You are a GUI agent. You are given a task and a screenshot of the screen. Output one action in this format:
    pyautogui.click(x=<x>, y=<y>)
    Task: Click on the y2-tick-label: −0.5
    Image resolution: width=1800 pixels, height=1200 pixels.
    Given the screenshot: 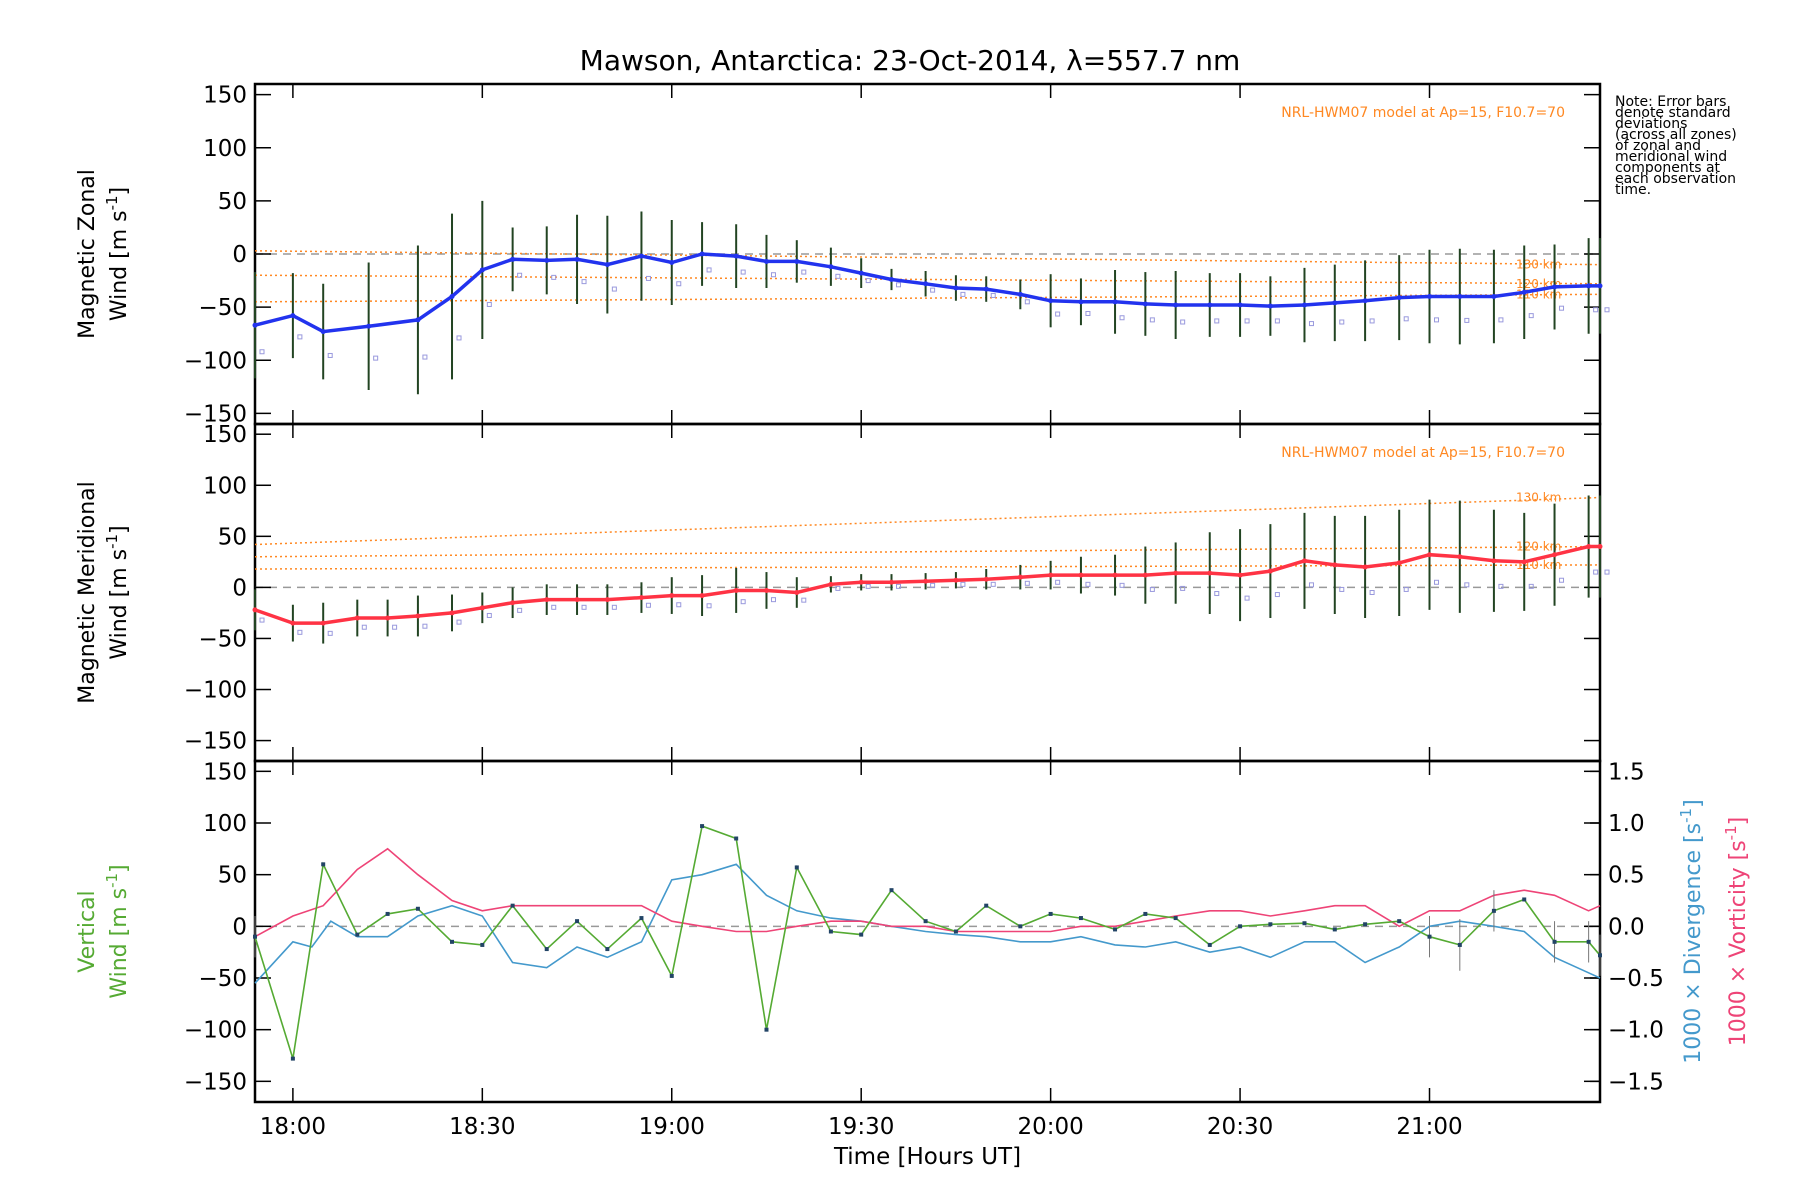 What is the action you would take?
    pyautogui.click(x=1636, y=979)
    